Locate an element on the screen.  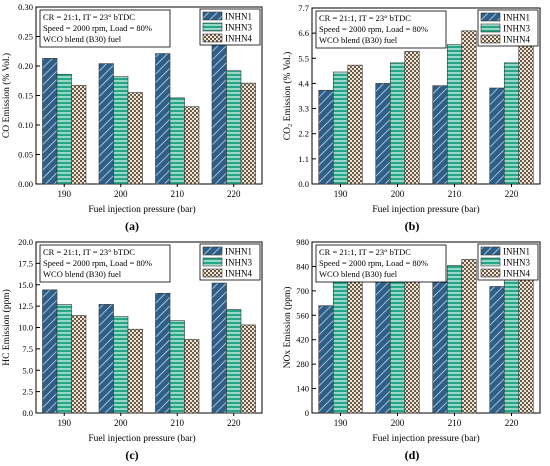
y-tick-label: 980 is located at coordinates (302, 242).